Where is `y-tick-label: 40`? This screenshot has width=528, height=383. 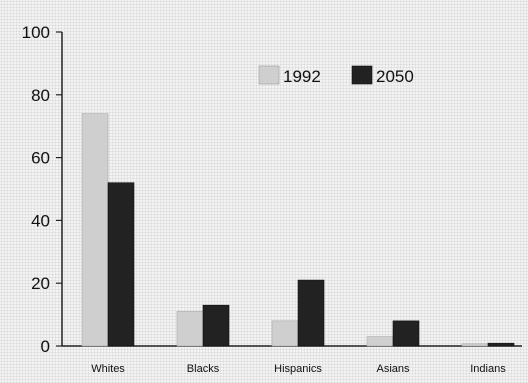 y-tick-label: 40 is located at coordinates (40, 220).